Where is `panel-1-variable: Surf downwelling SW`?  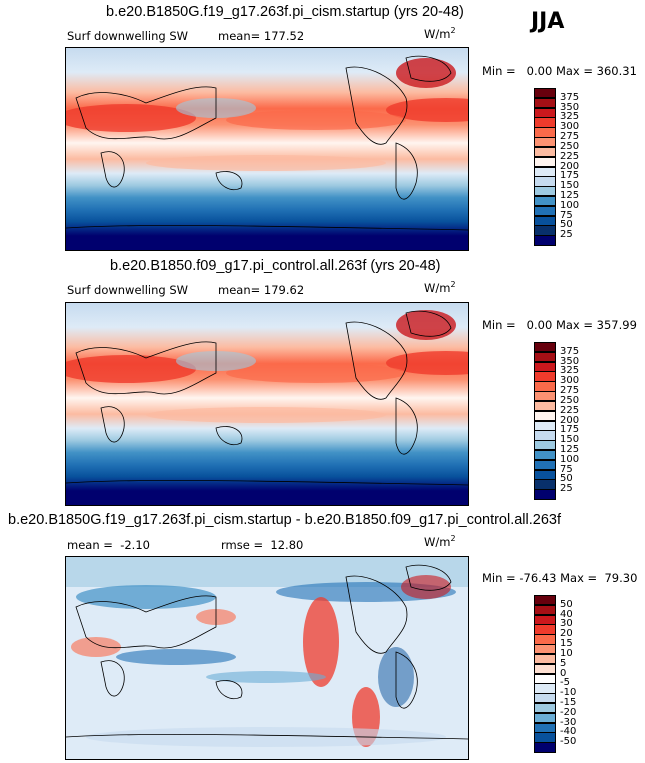
panel-1-variable: Surf downwelling SW is located at coordinates (128, 36).